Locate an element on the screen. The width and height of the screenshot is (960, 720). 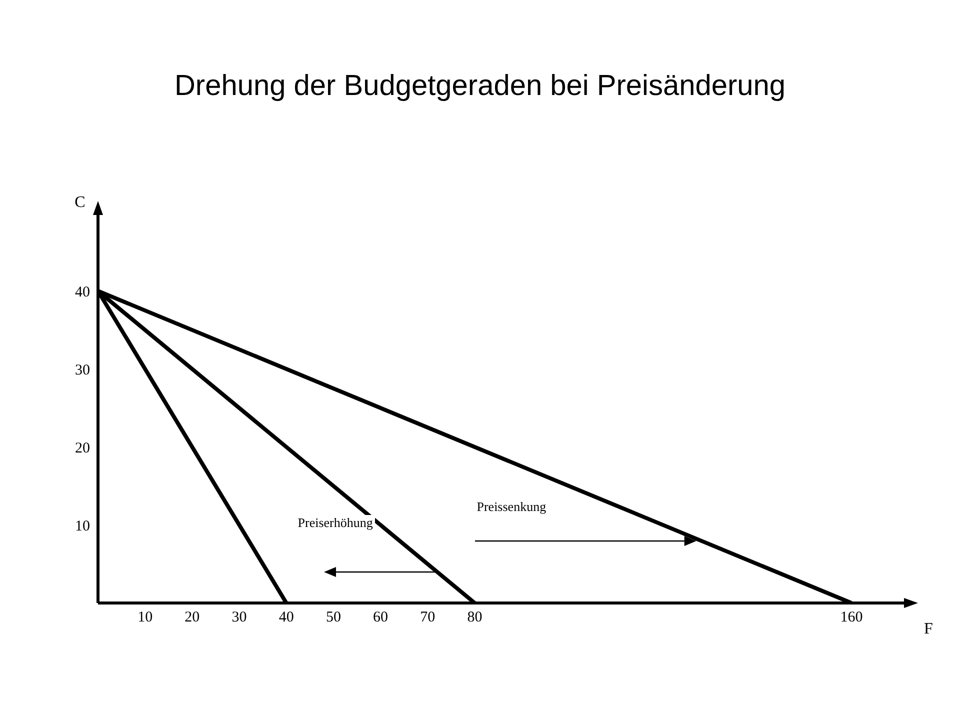
x-tick-label: 60 is located at coordinates (380, 618).